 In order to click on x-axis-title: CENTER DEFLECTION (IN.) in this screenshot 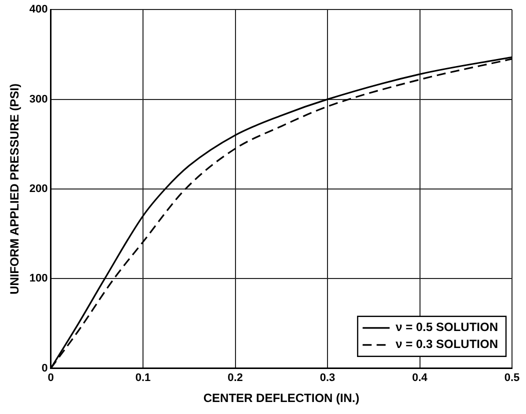, I will do `click(281, 398)`.